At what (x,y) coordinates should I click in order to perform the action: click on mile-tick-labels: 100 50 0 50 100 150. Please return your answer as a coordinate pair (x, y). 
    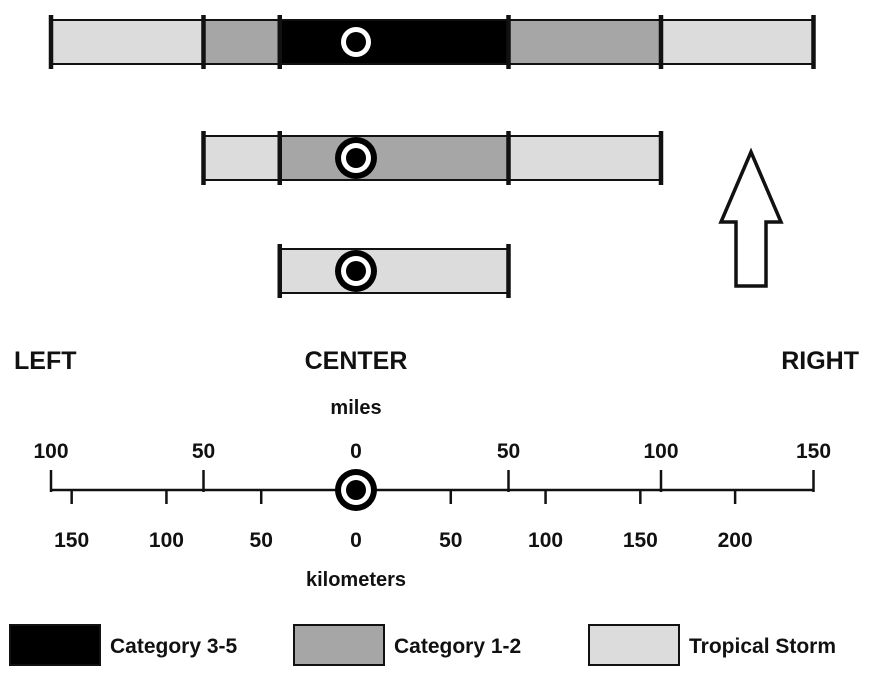
    Looking at the image, I should click on (432, 451).